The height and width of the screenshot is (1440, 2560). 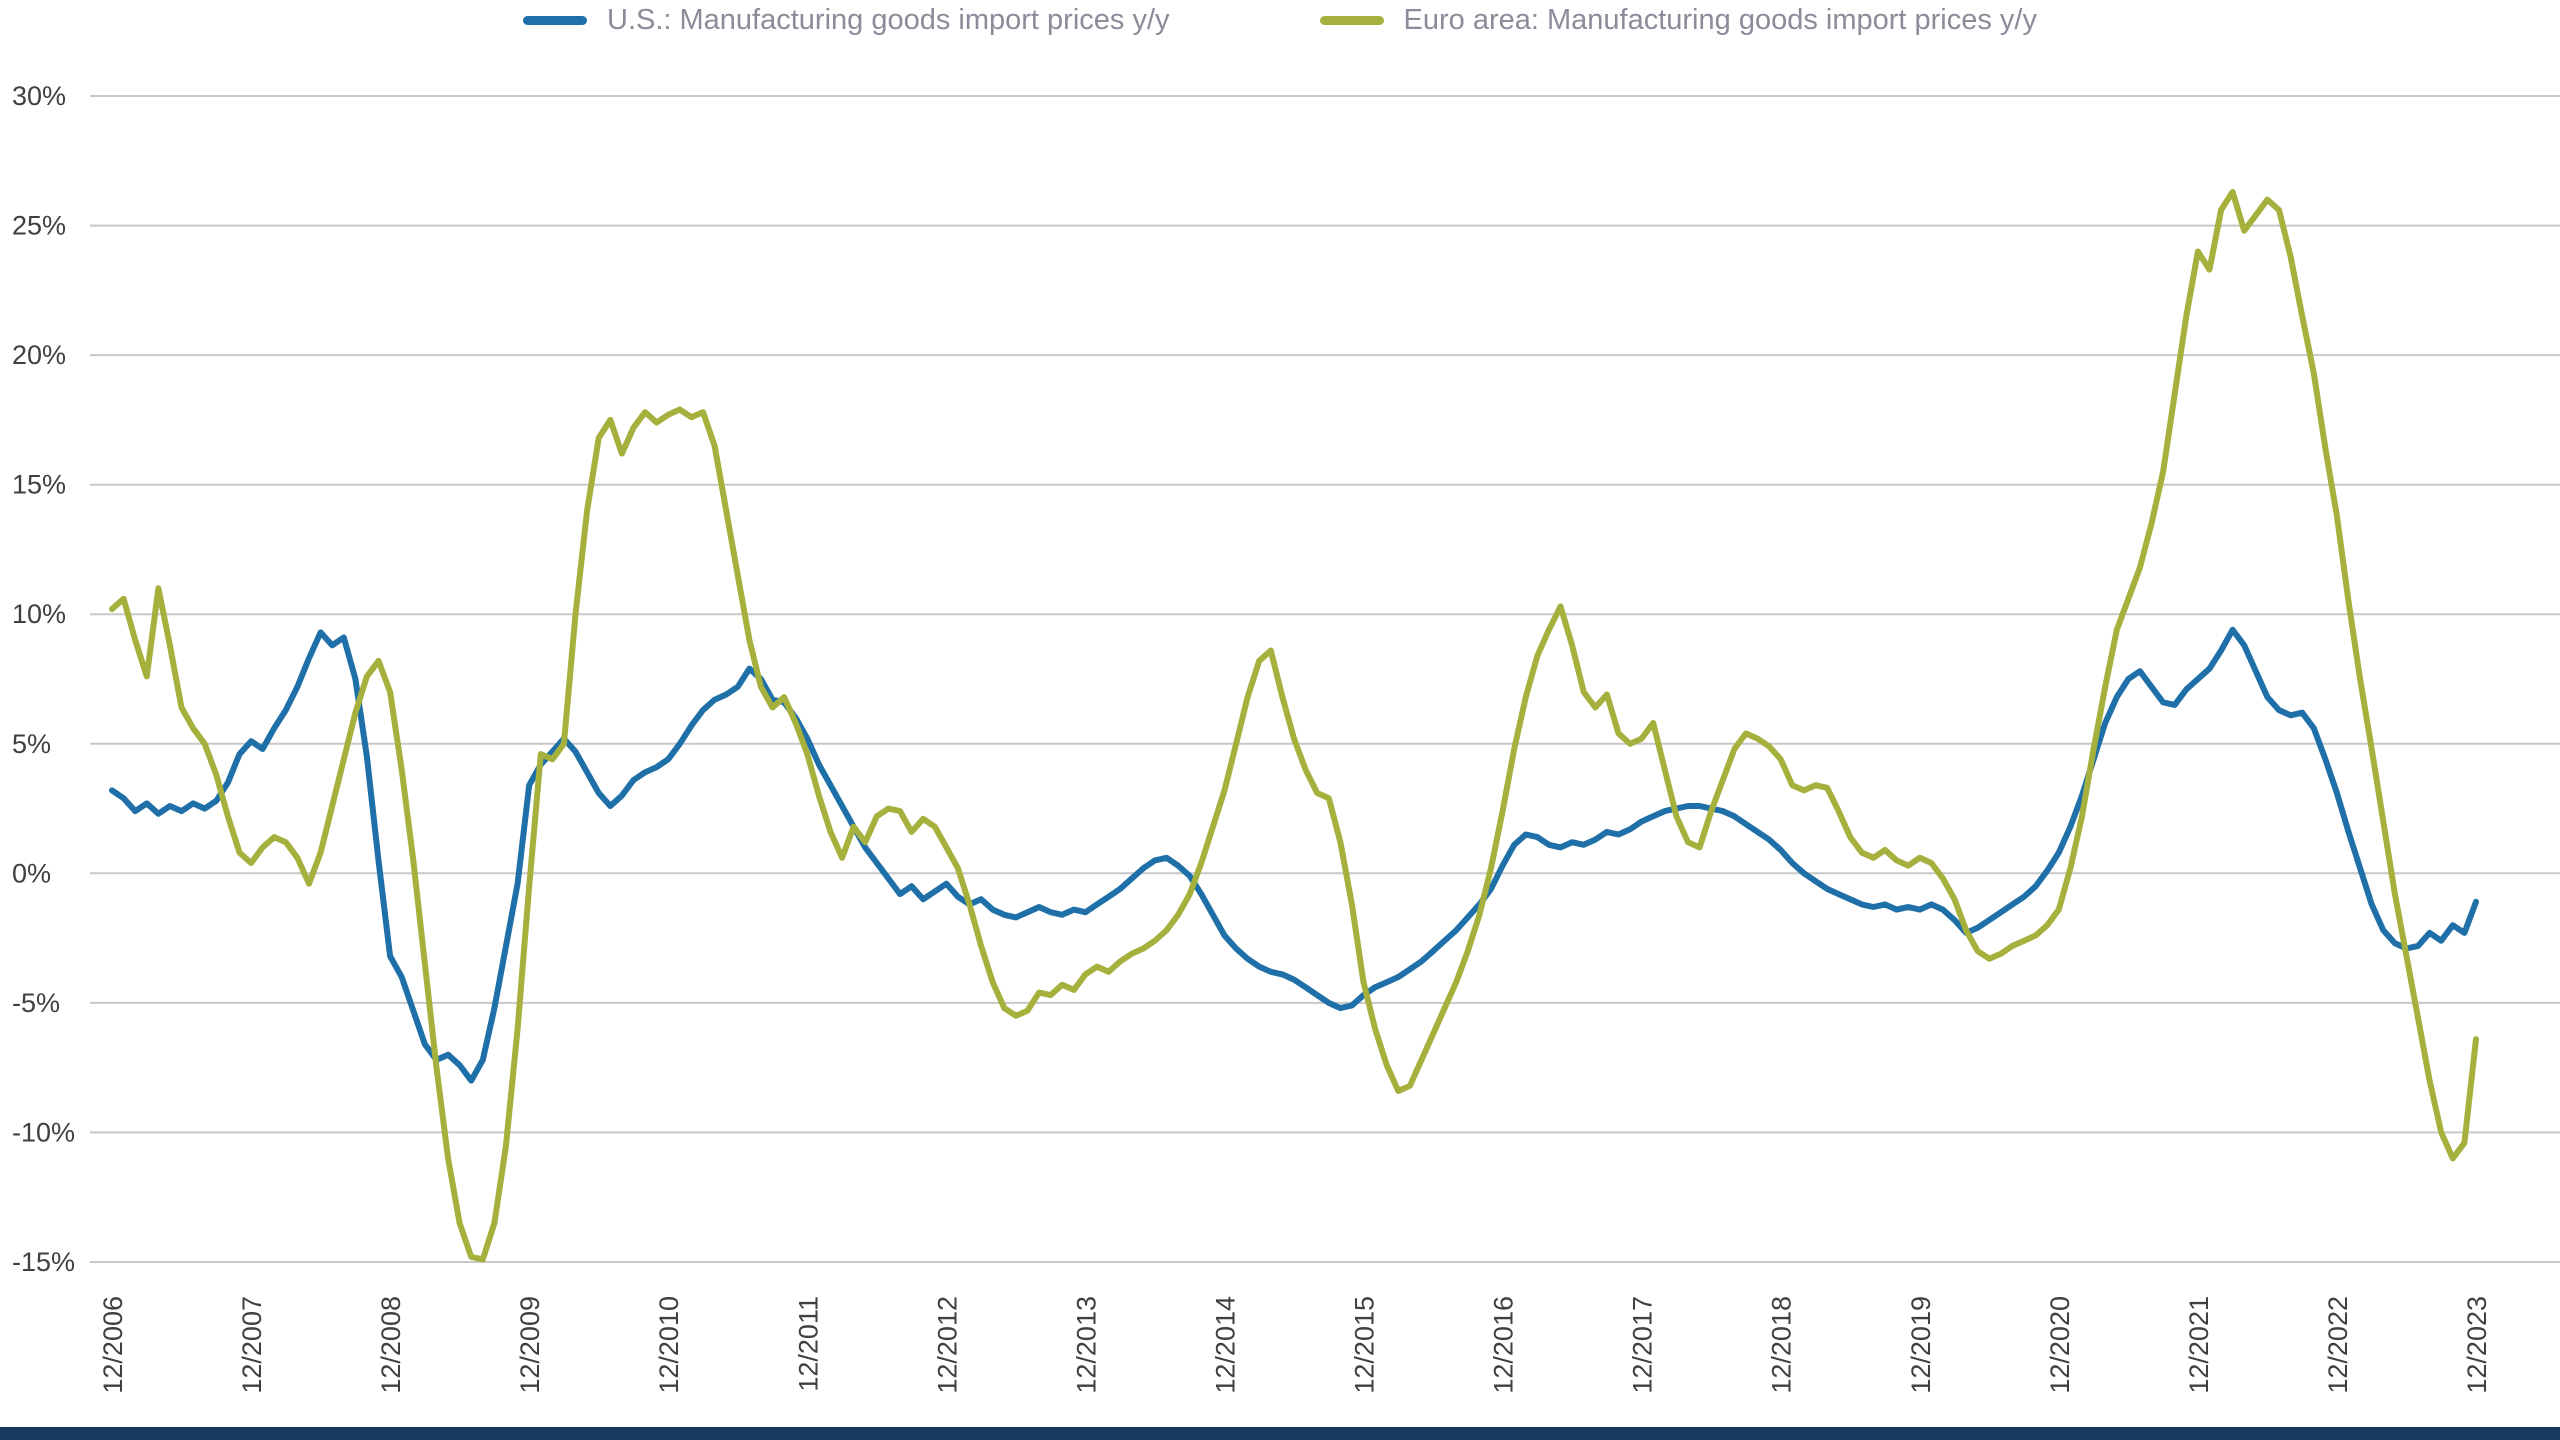 What do you see at coordinates (36, 1003) in the screenshot?
I see `y-tick-label: -5%` at bounding box center [36, 1003].